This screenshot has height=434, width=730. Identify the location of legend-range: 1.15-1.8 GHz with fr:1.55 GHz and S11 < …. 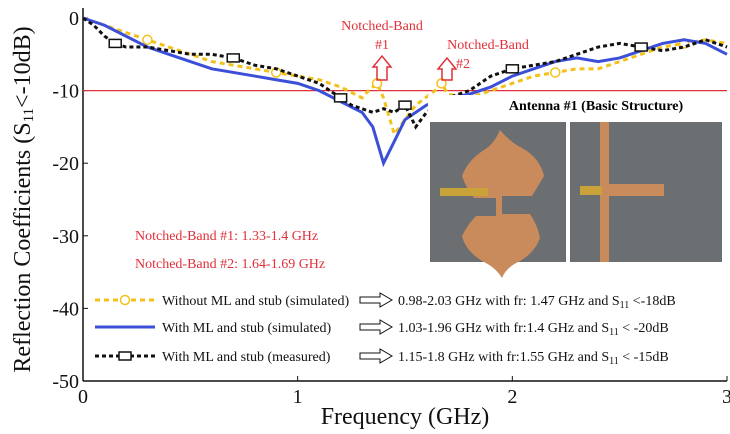
(533, 358).